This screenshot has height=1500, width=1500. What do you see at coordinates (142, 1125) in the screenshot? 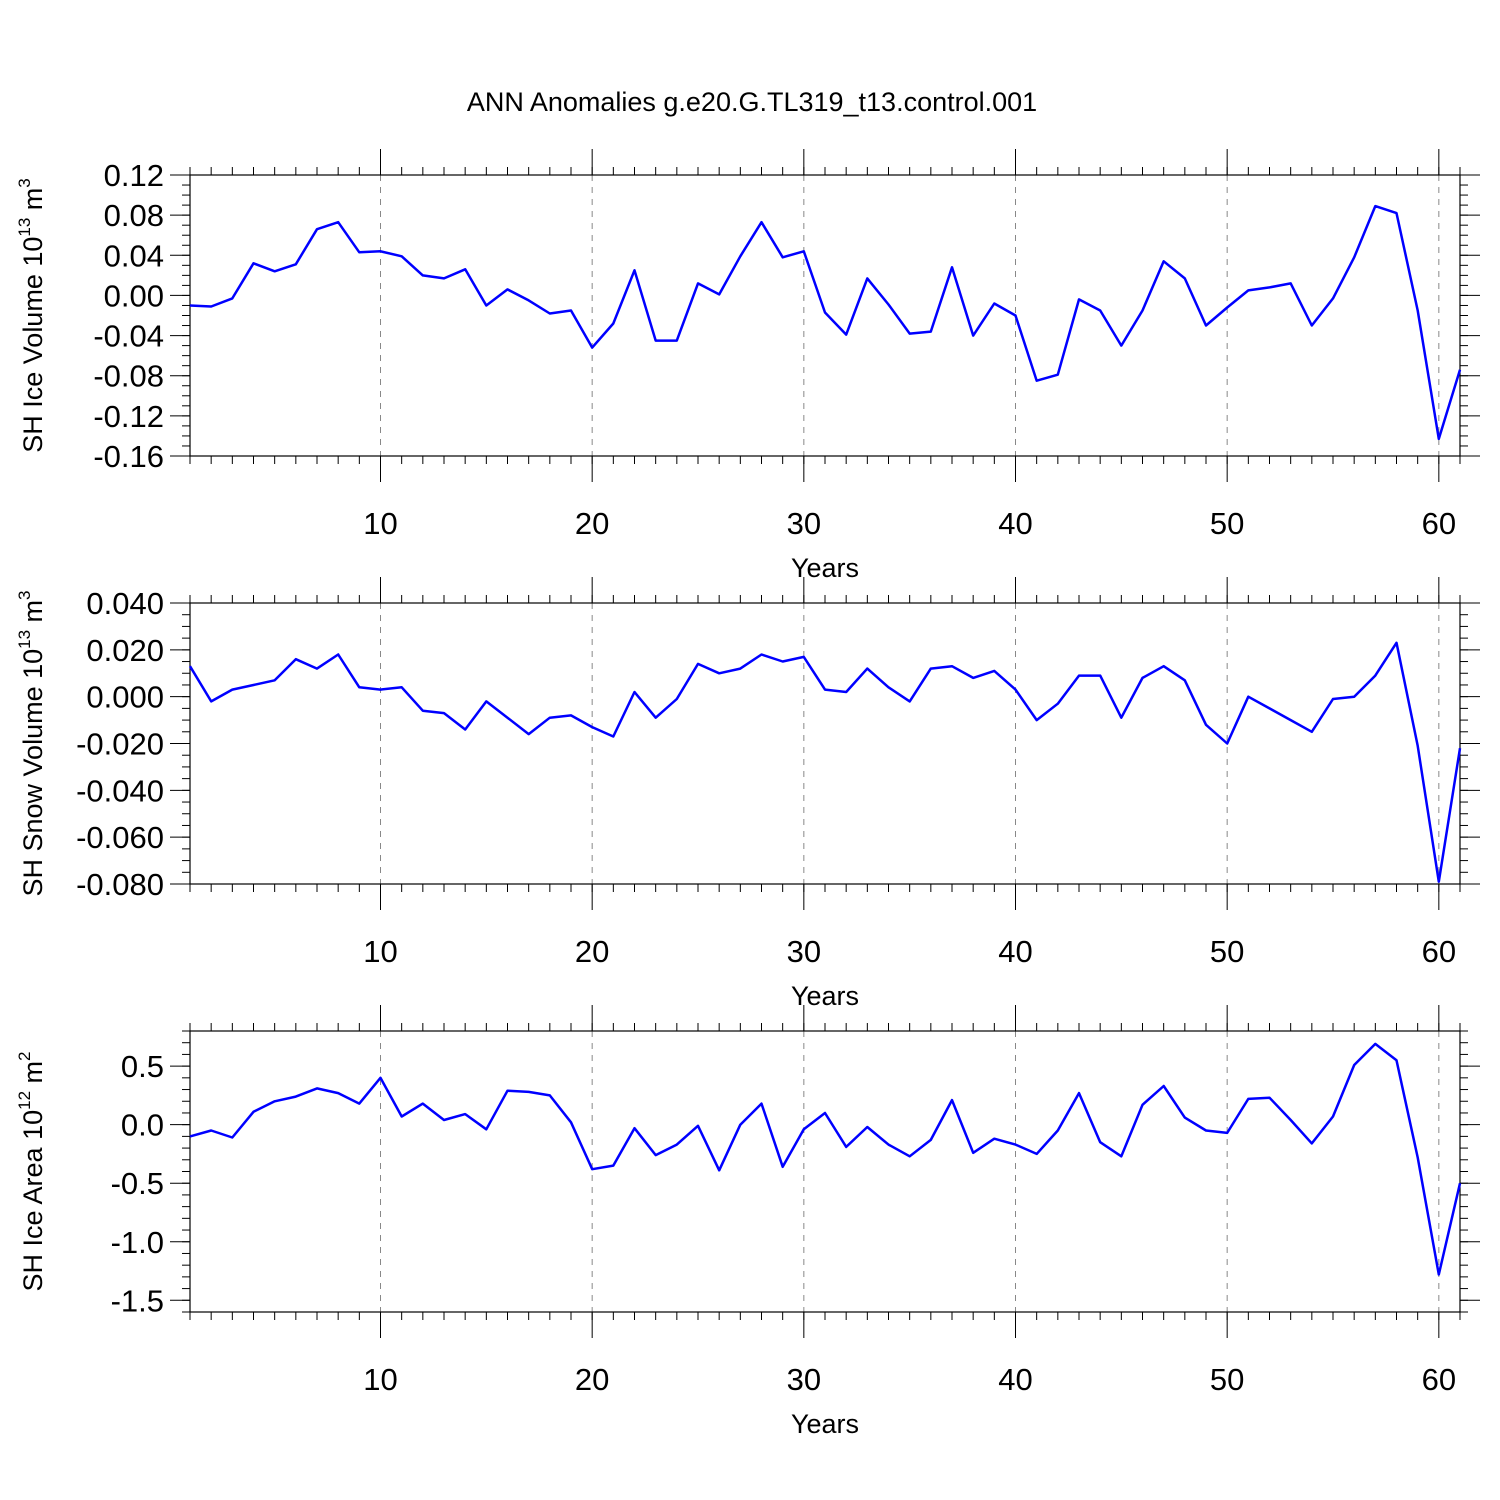
I see `y-tick-label: 0.0` at bounding box center [142, 1125].